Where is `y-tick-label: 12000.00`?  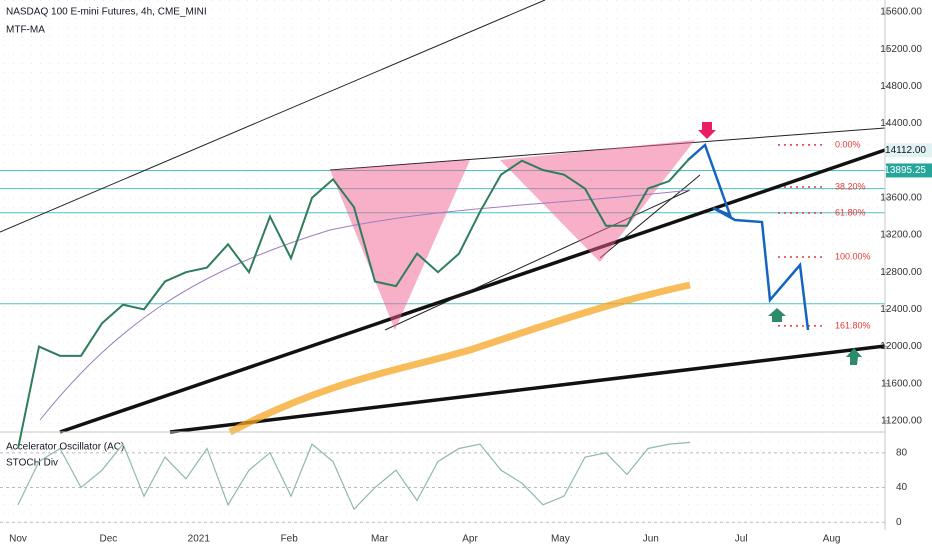 y-tick-label: 12000.00 is located at coordinates (901, 346).